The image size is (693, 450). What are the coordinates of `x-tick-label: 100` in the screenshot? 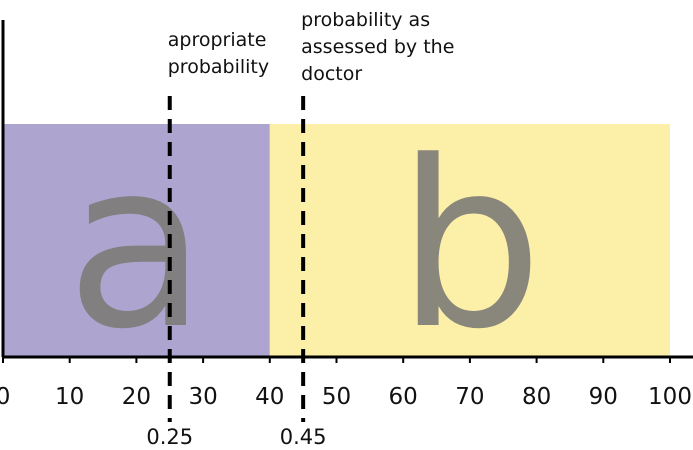 It's located at (670, 397).